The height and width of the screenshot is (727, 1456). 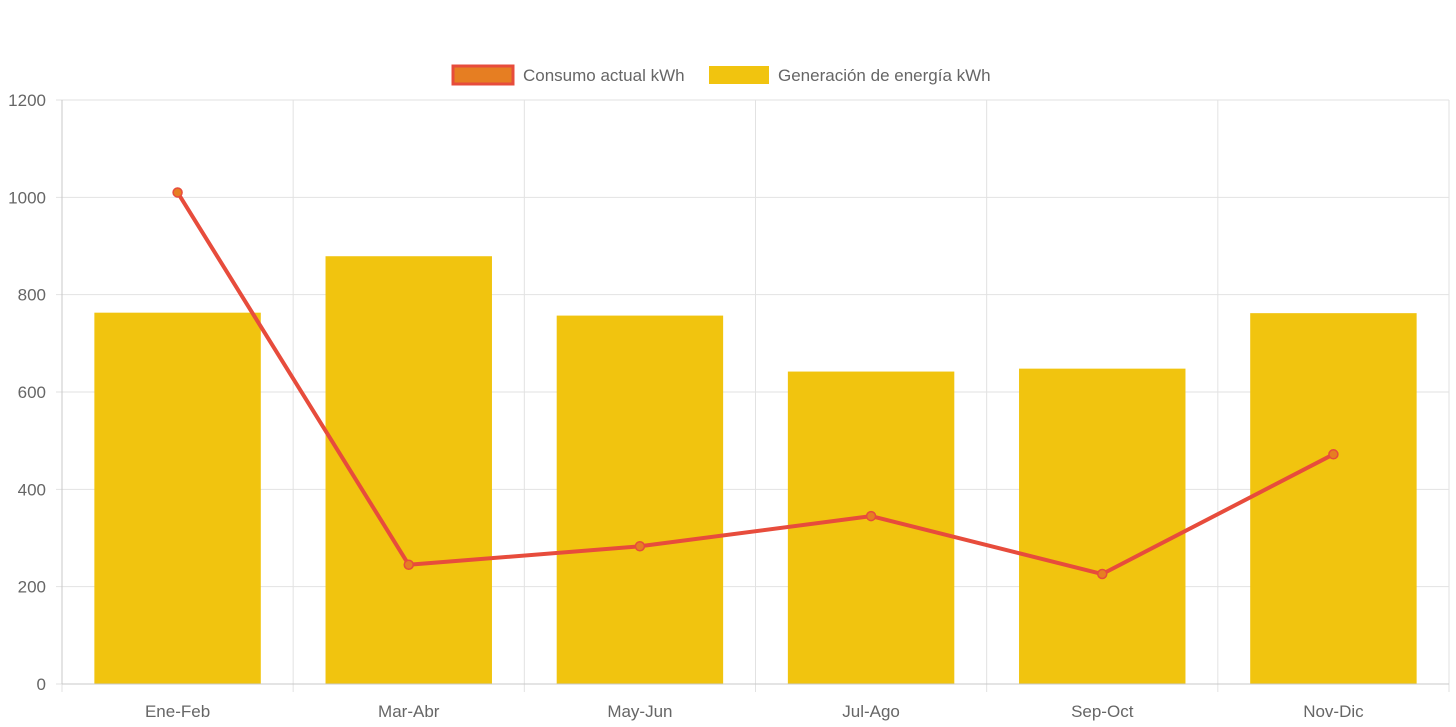 What do you see at coordinates (871, 527) in the screenshot?
I see `bar-jul-ago` at bounding box center [871, 527].